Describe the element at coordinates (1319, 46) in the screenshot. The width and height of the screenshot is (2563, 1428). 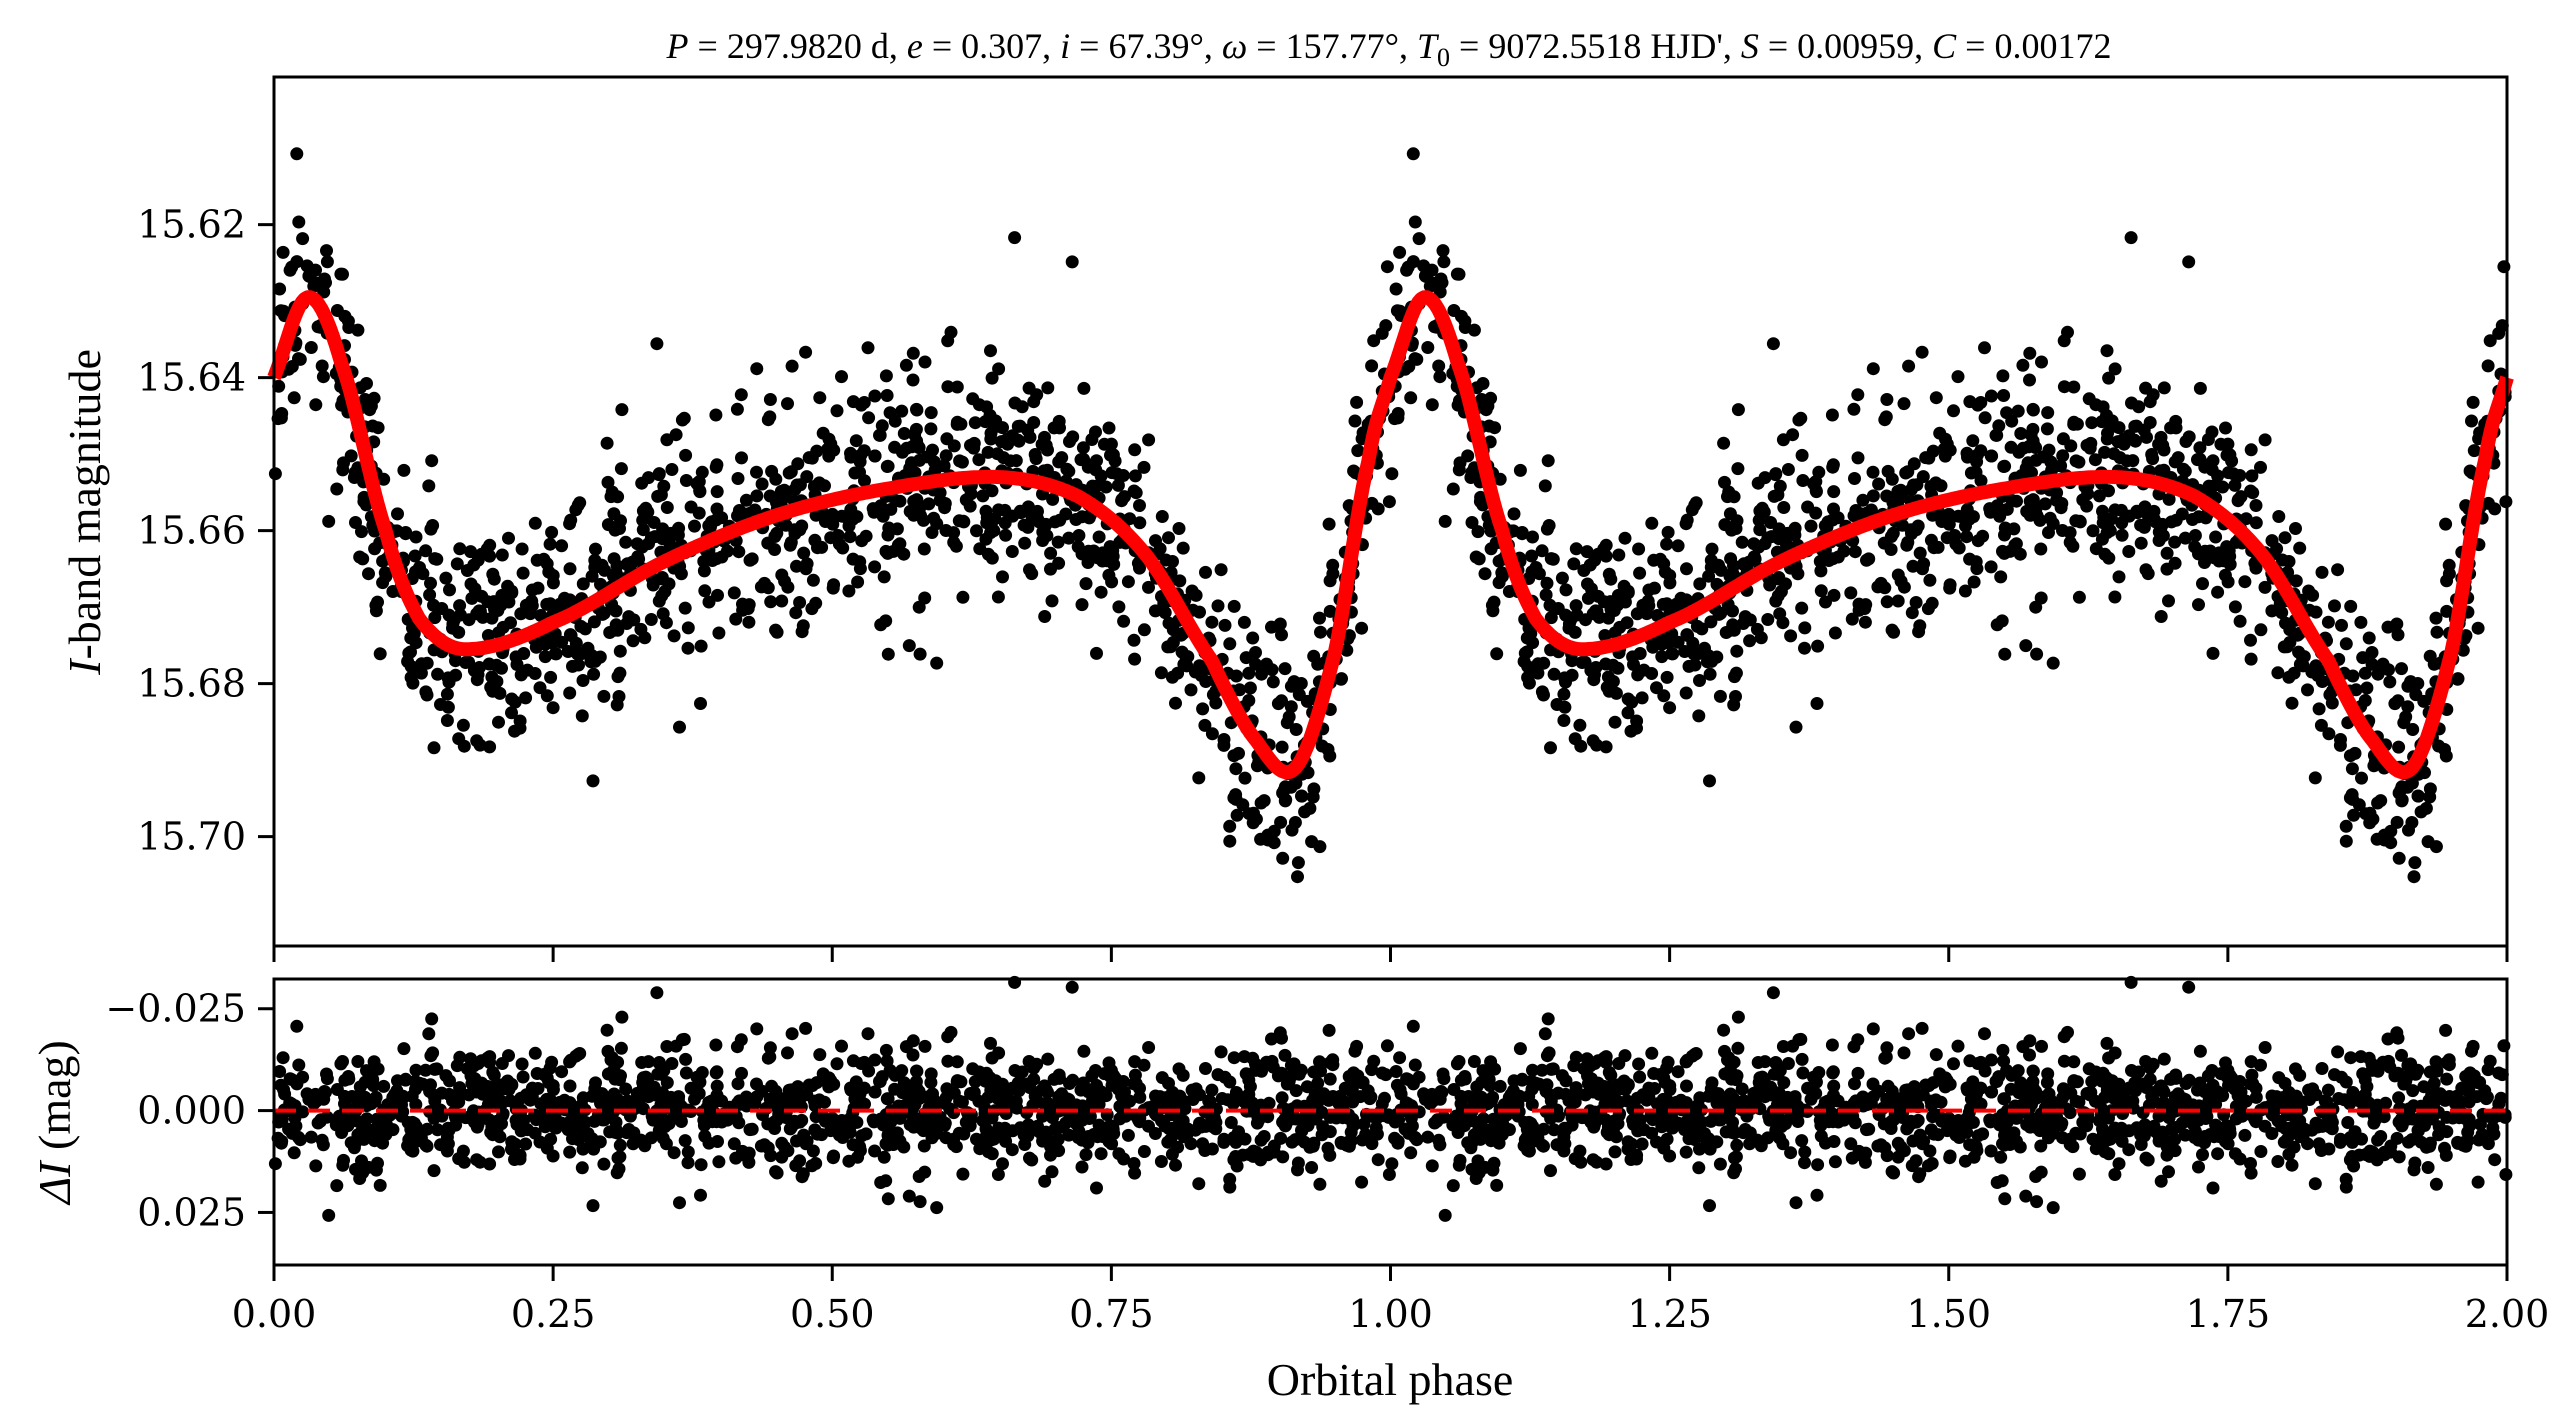
I see `title-param: ω = 157.77°,` at that location.